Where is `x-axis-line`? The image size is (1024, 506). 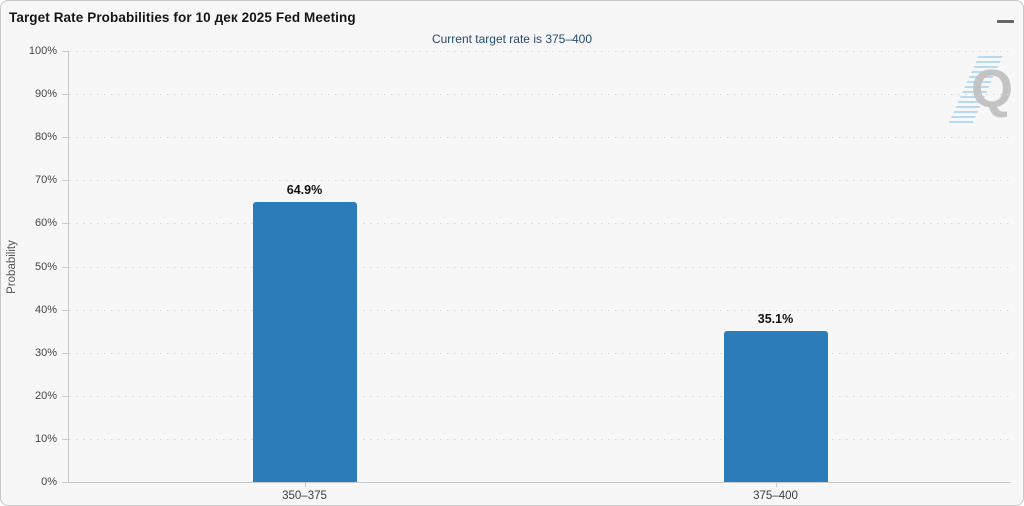 x-axis-line is located at coordinates (539, 482).